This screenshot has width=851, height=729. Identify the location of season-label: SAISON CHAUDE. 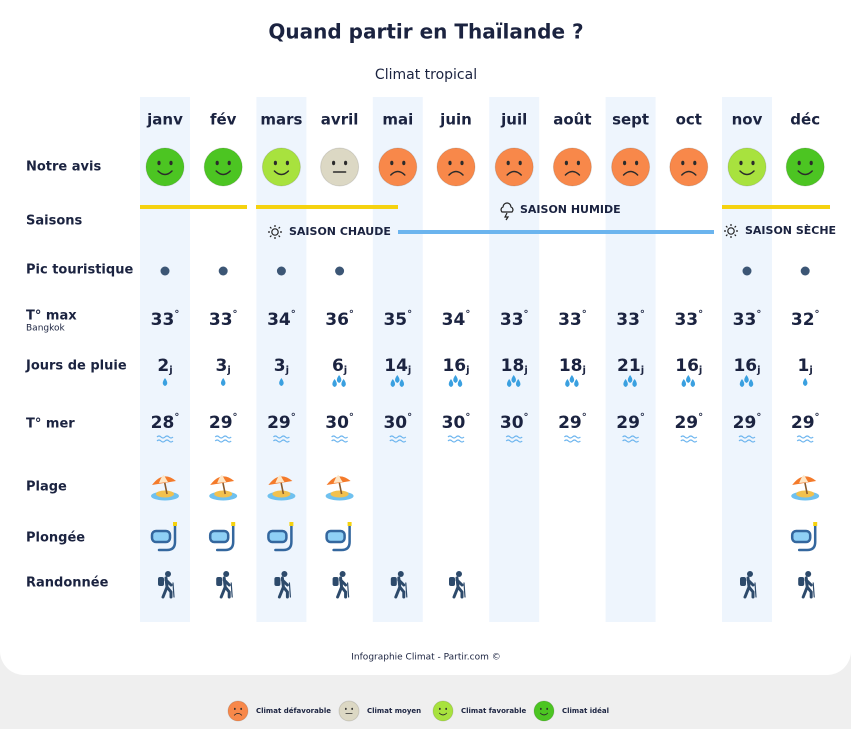
(340, 231).